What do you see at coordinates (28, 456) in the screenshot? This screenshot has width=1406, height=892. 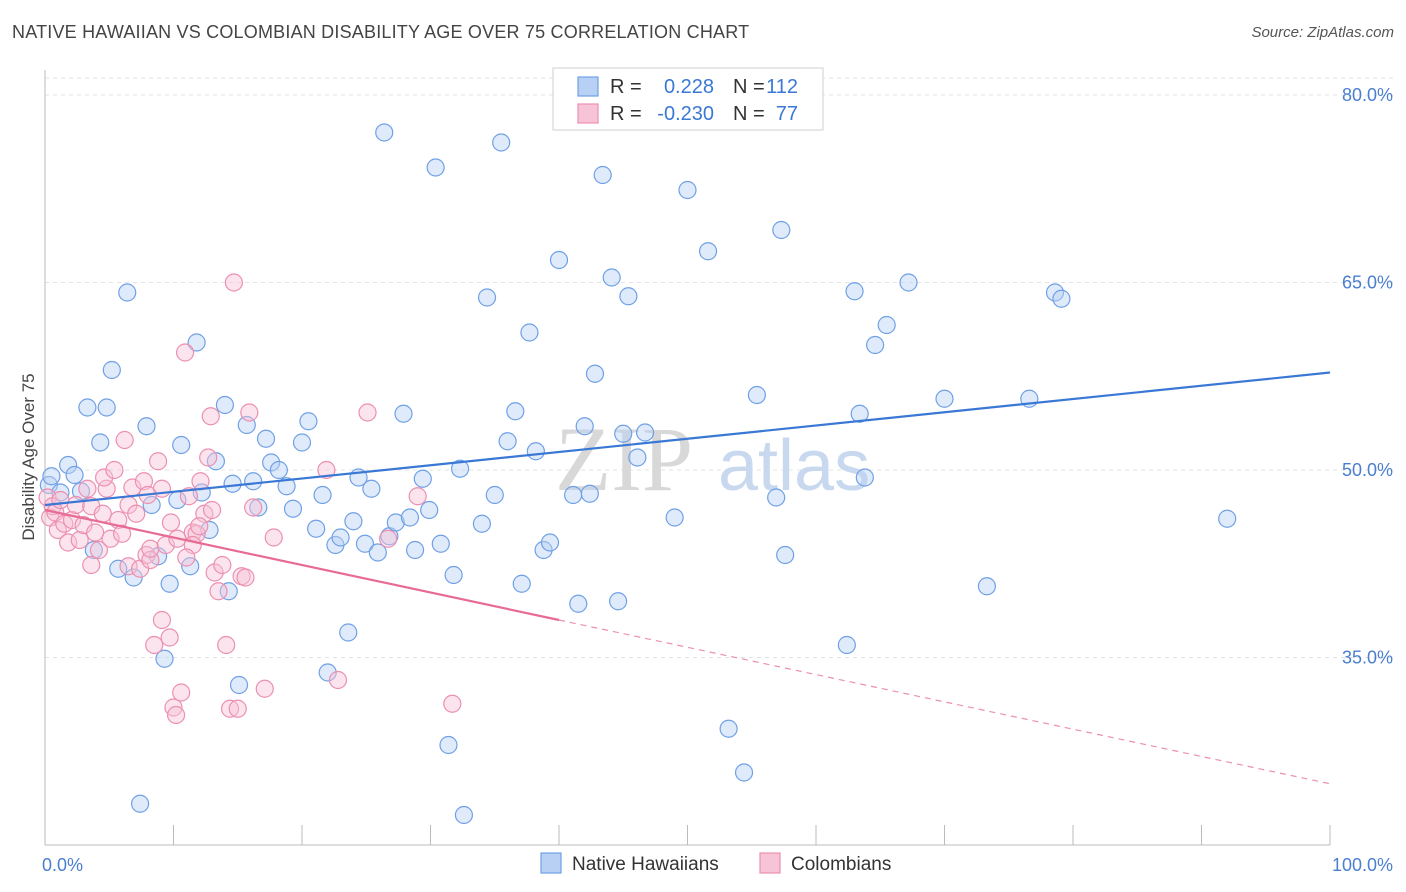 I see `y-axis-label: Disability Age Over 75` at bounding box center [28, 456].